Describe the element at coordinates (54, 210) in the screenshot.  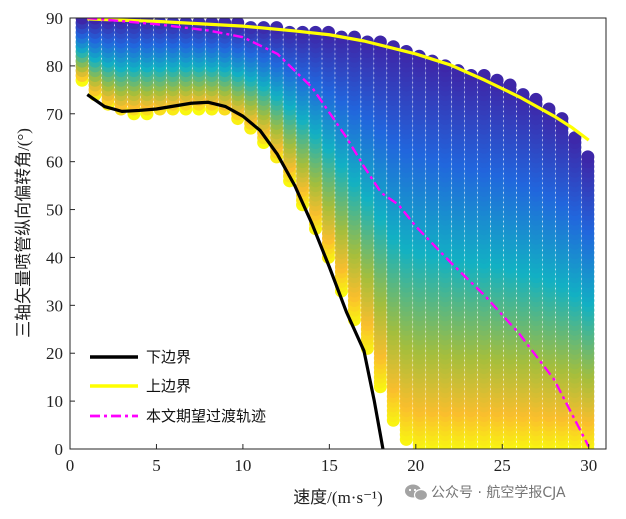
I see `y-tick-label: 50` at that location.